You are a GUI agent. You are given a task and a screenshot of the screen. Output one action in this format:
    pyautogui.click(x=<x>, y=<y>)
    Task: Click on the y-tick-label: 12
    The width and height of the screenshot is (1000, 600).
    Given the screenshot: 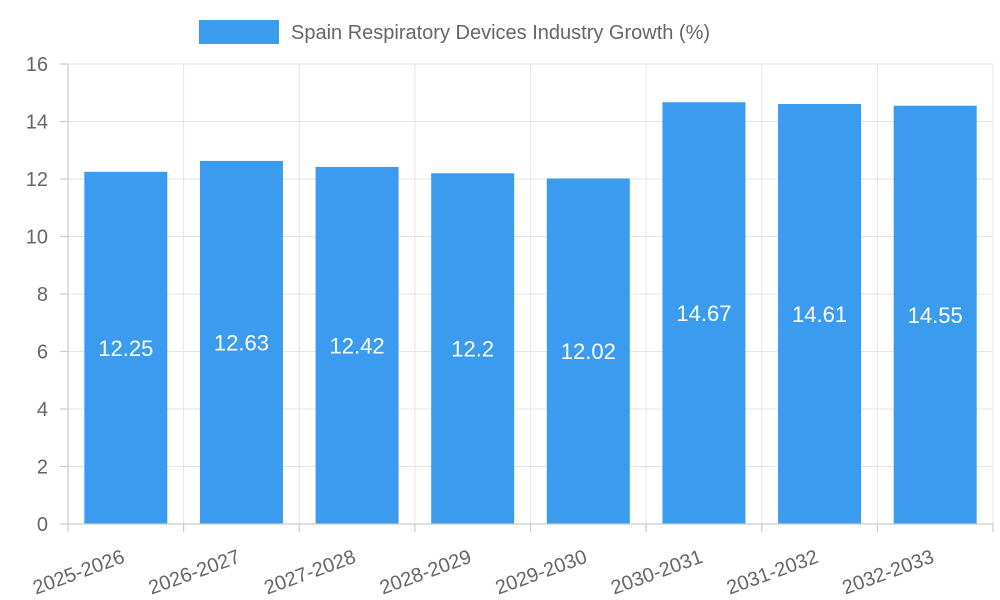 What is the action you would take?
    pyautogui.click(x=37, y=180)
    